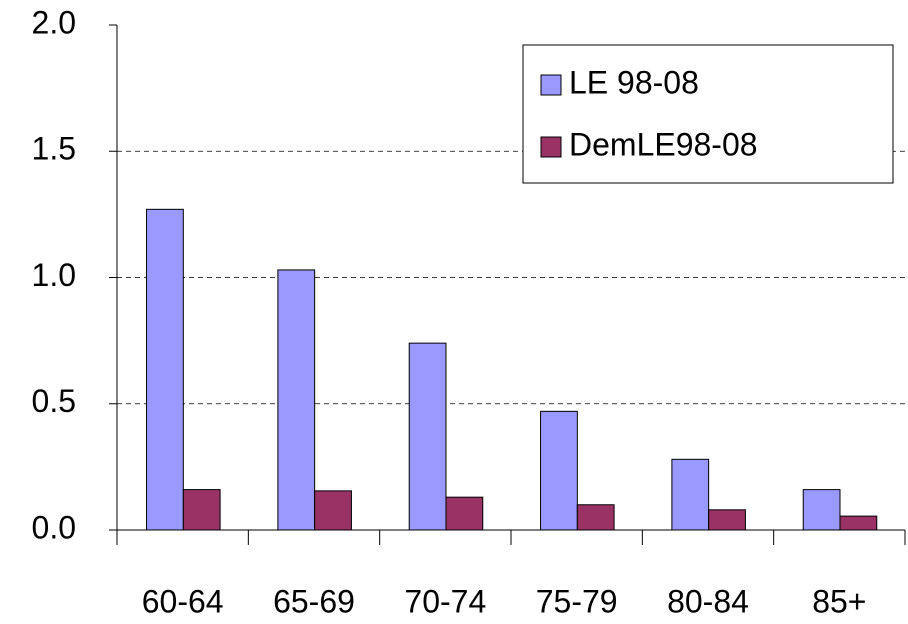 The height and width of the screenshot is (624, 908). I want to click on y-tick-label: 0.5, so click(54, 401).